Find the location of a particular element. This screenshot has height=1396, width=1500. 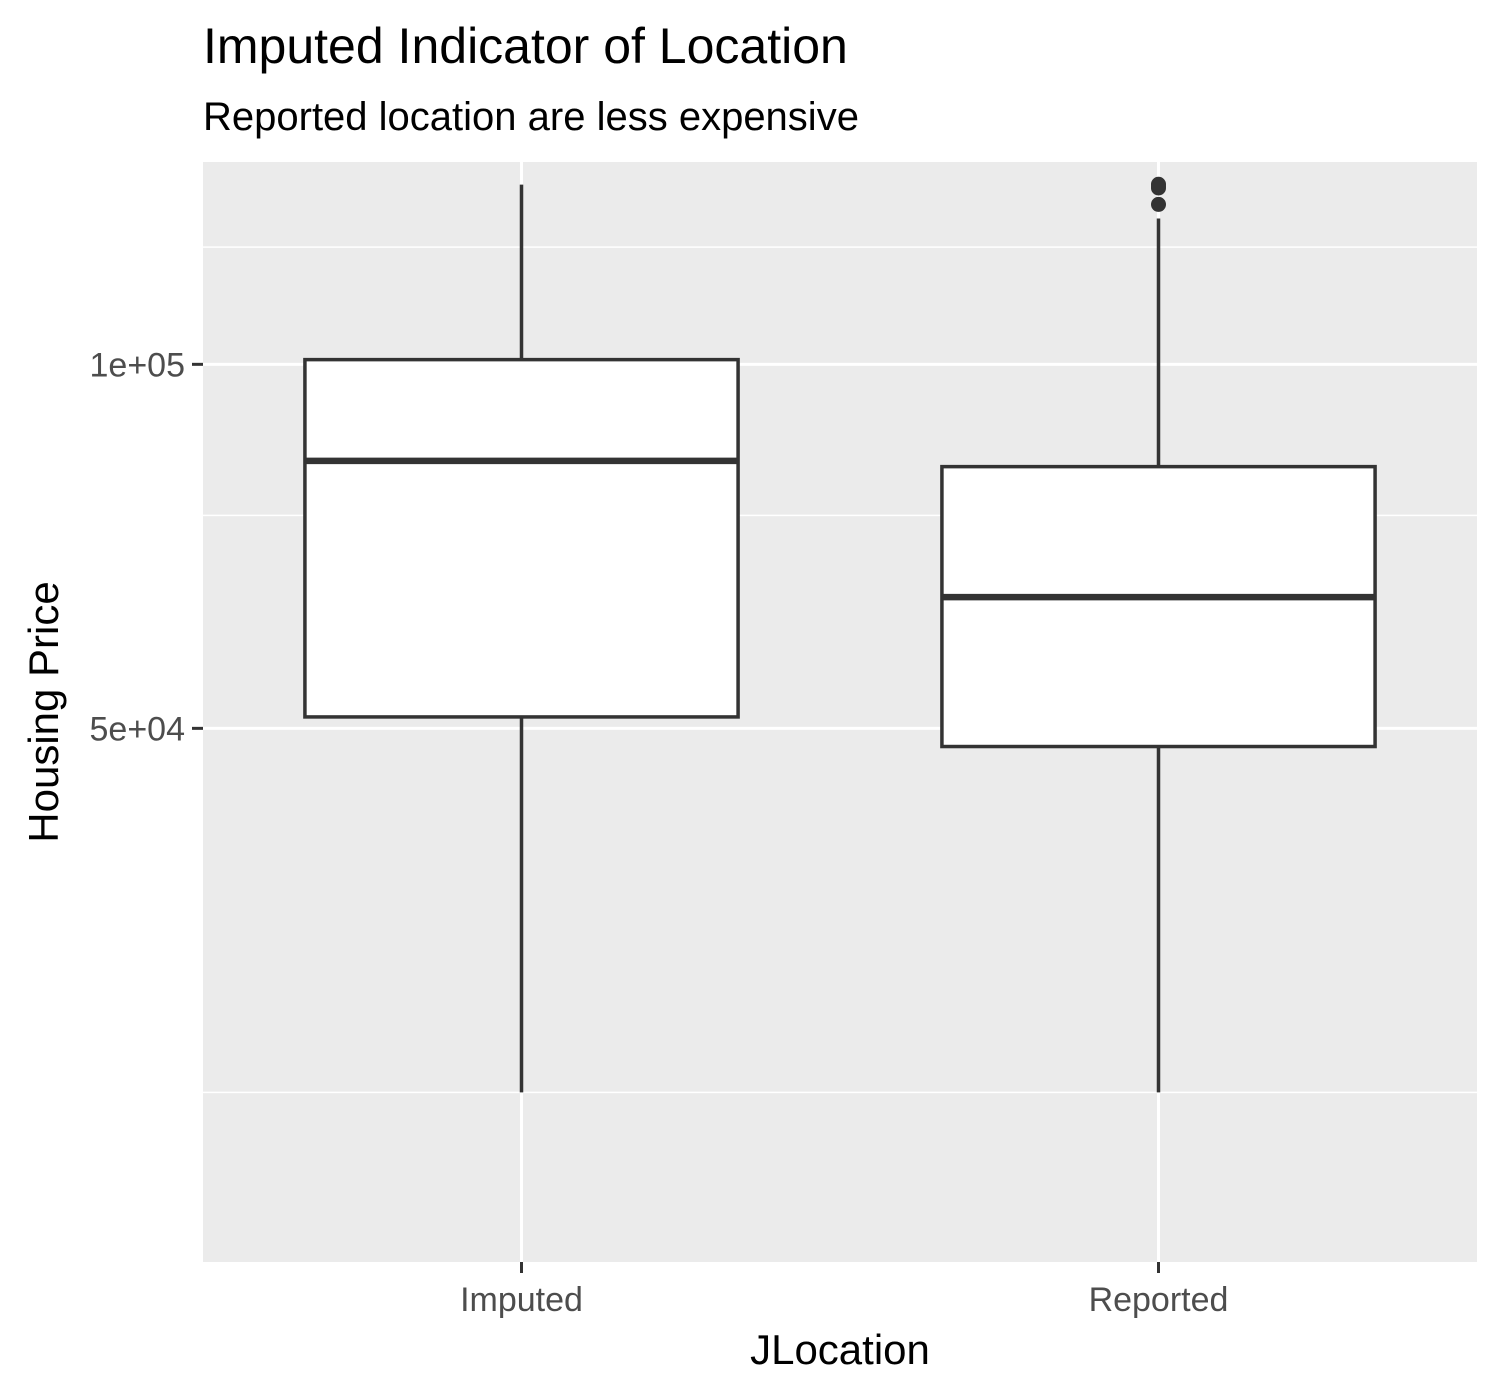

y-tick-label: 1e+05 is located at coordinates (138, 365).